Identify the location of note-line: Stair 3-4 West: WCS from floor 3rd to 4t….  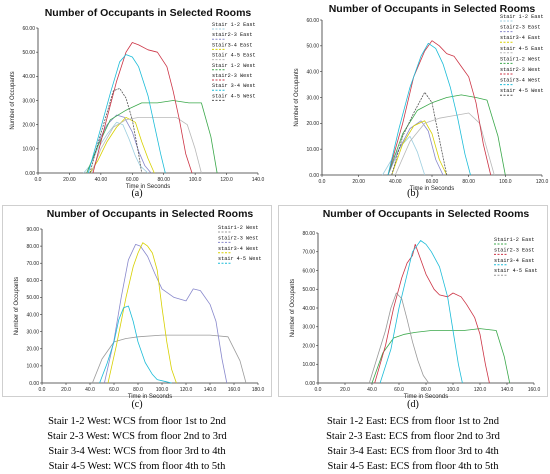
(137, 451).